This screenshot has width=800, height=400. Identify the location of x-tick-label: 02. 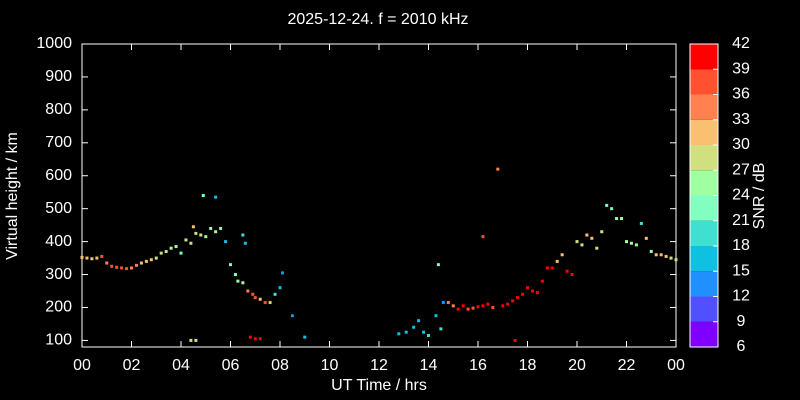
(132, 365).